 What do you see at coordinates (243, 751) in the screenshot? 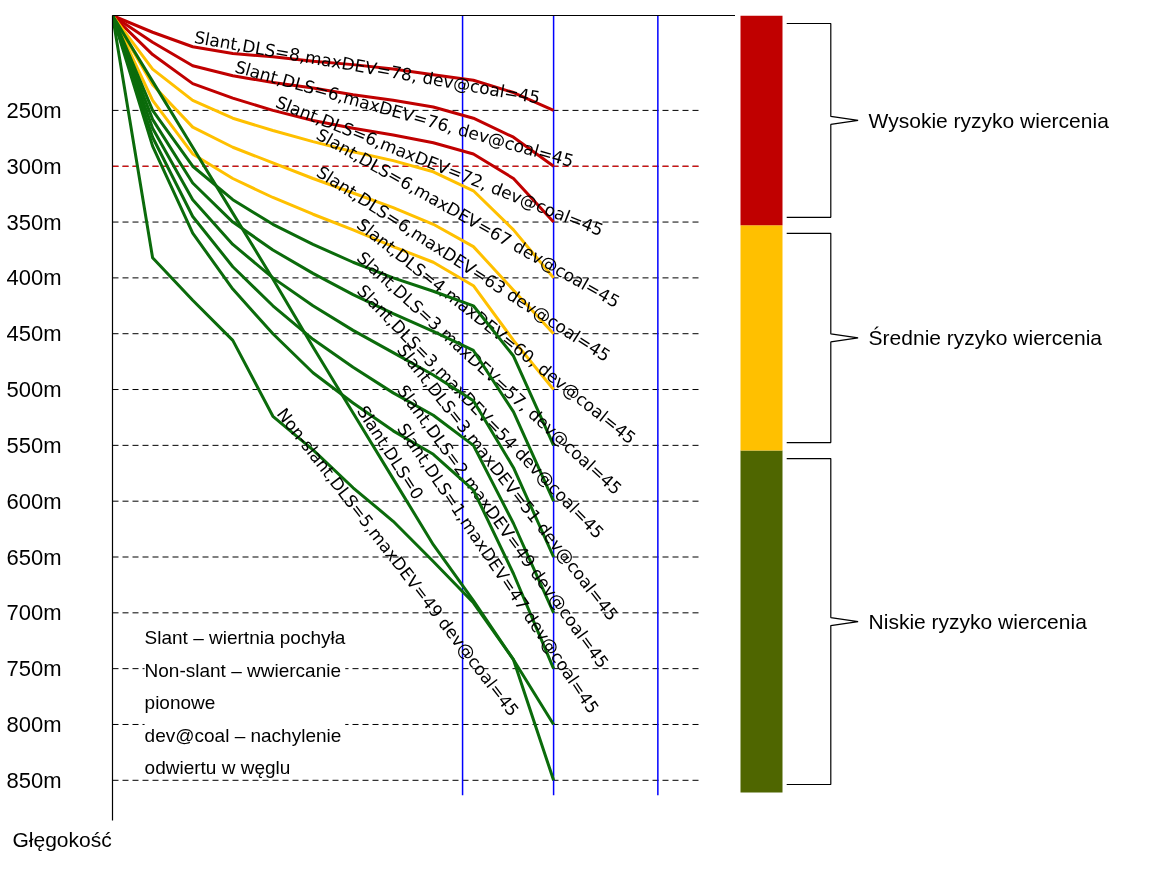
I see `annotation: dev@coal – nachylenie odwiertu w węglu` at bounding box center [243, 751].